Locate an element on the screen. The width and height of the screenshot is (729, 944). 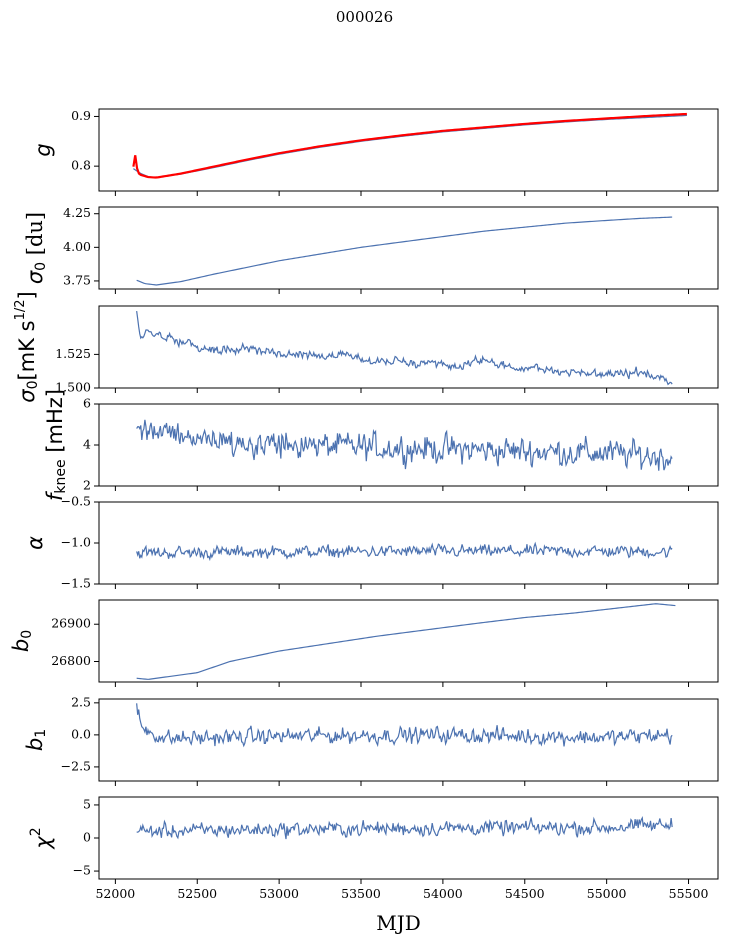
y-tick-label: 6 is located at coordinates (87, 403).